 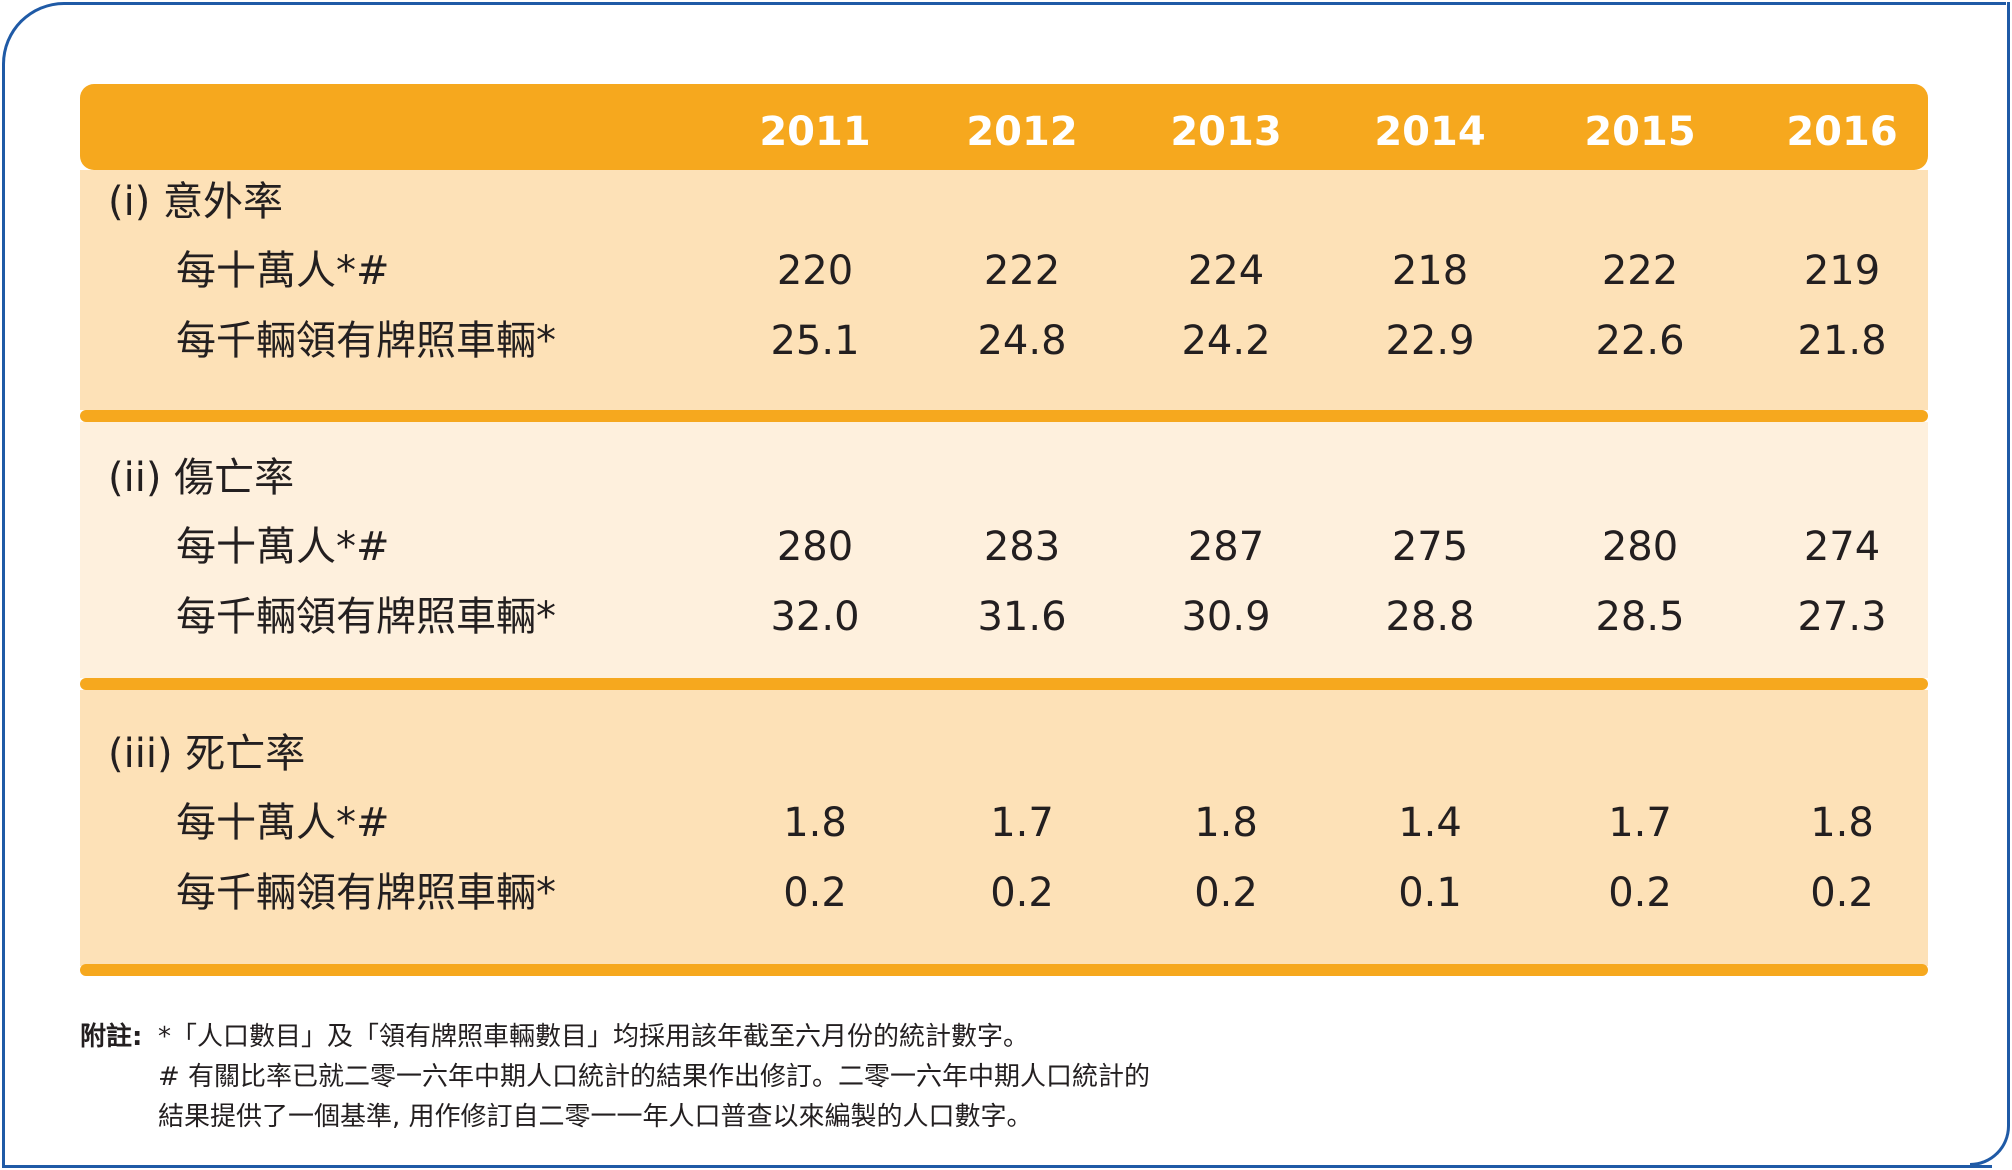 I want to click on table-cell: 32.0, so click(x=815, y=617).